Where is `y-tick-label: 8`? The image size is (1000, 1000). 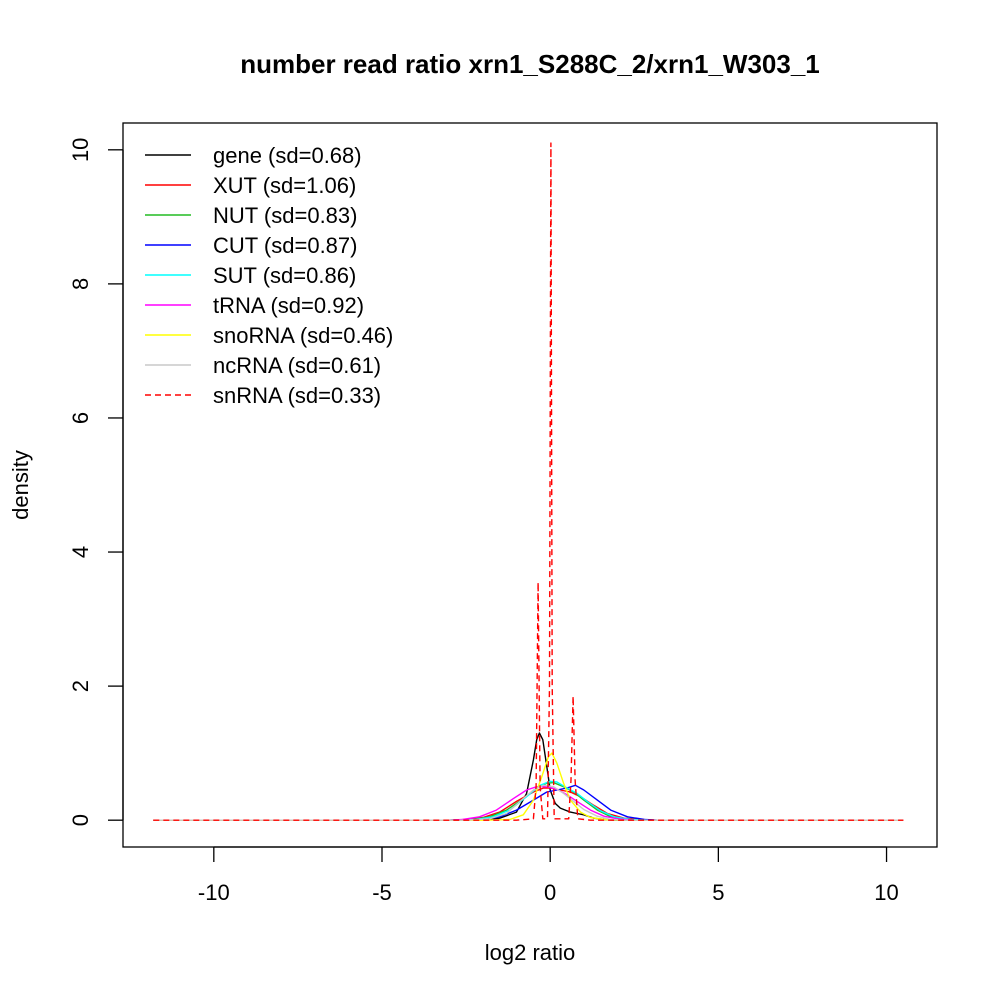 y-tick-label: 8 is located at coordinates (80, 284).